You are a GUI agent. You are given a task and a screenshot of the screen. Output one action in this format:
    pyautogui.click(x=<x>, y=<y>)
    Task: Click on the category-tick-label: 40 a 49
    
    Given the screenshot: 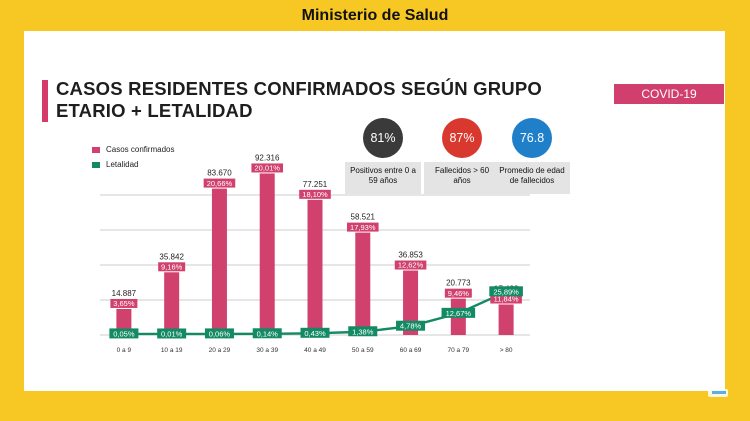 What is the action you would take?
    pyautogui.click(x=315, y=350)
    